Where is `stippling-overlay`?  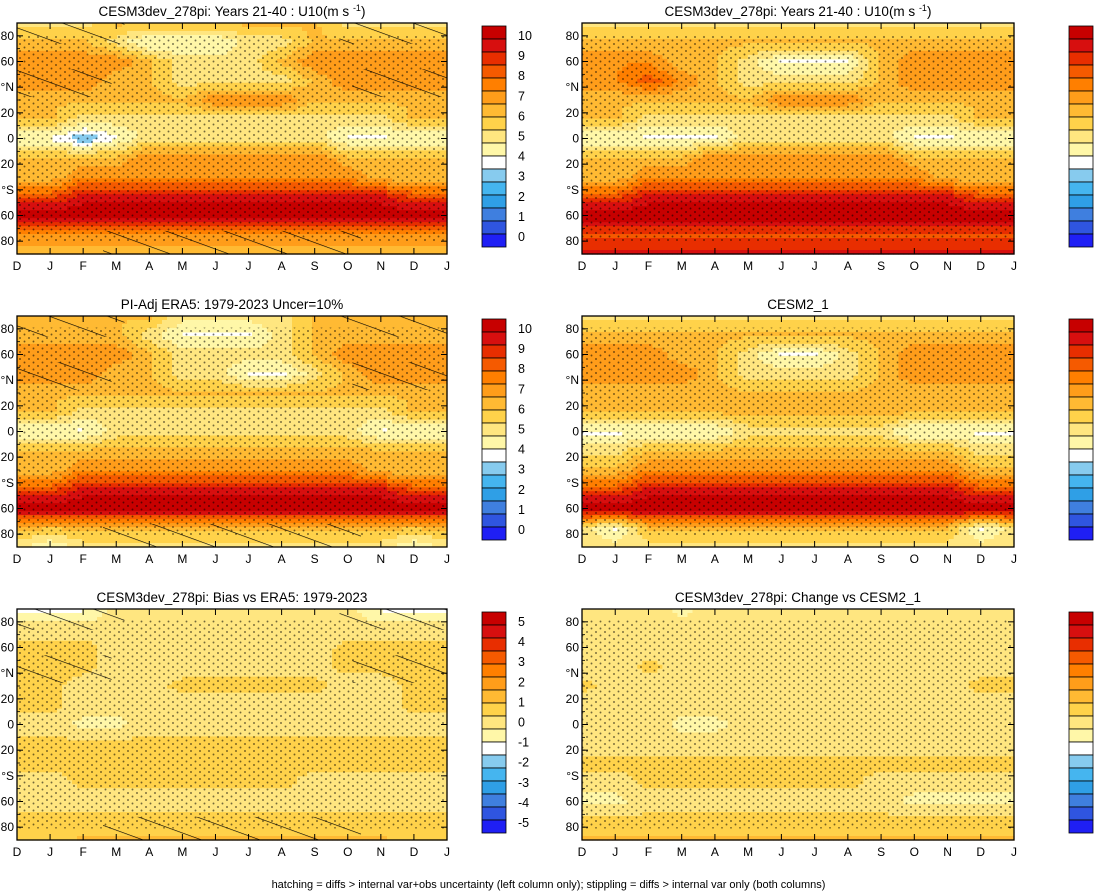 stippling-overlay is located at coordinates (232, 138).